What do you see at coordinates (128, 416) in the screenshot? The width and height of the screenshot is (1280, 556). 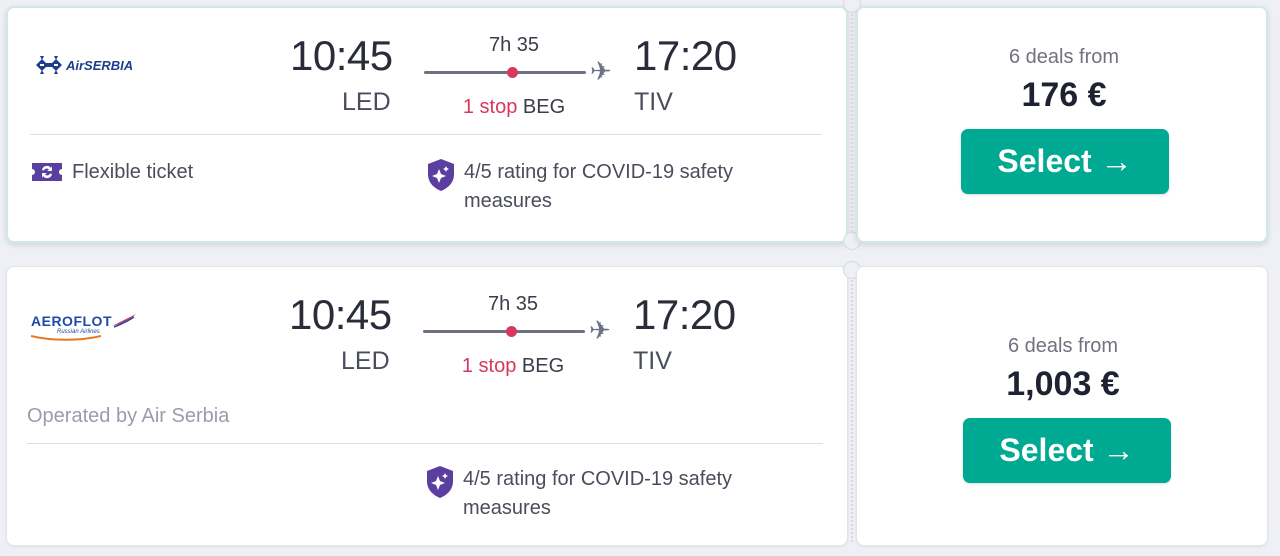 I see `operated-by: Operated by Air Serbia` at bounding box center [128, 416].